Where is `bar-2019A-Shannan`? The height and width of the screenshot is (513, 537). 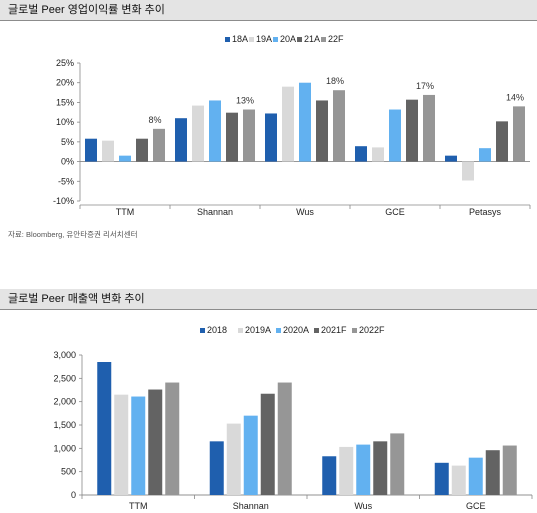 bar-2019A-Shannan is located at coordinates (233, 459).